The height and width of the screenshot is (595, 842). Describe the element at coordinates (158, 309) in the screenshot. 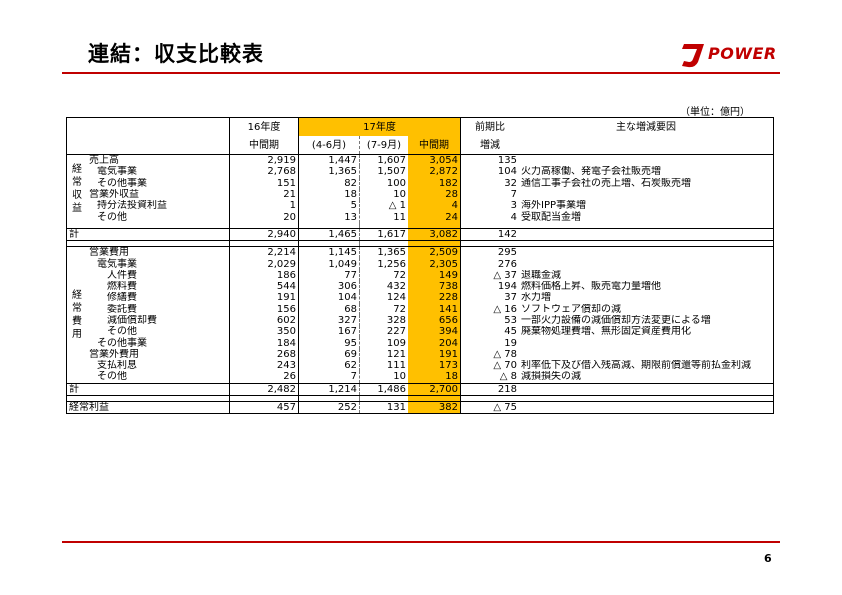

I see `row-label: 委託費` at that location.